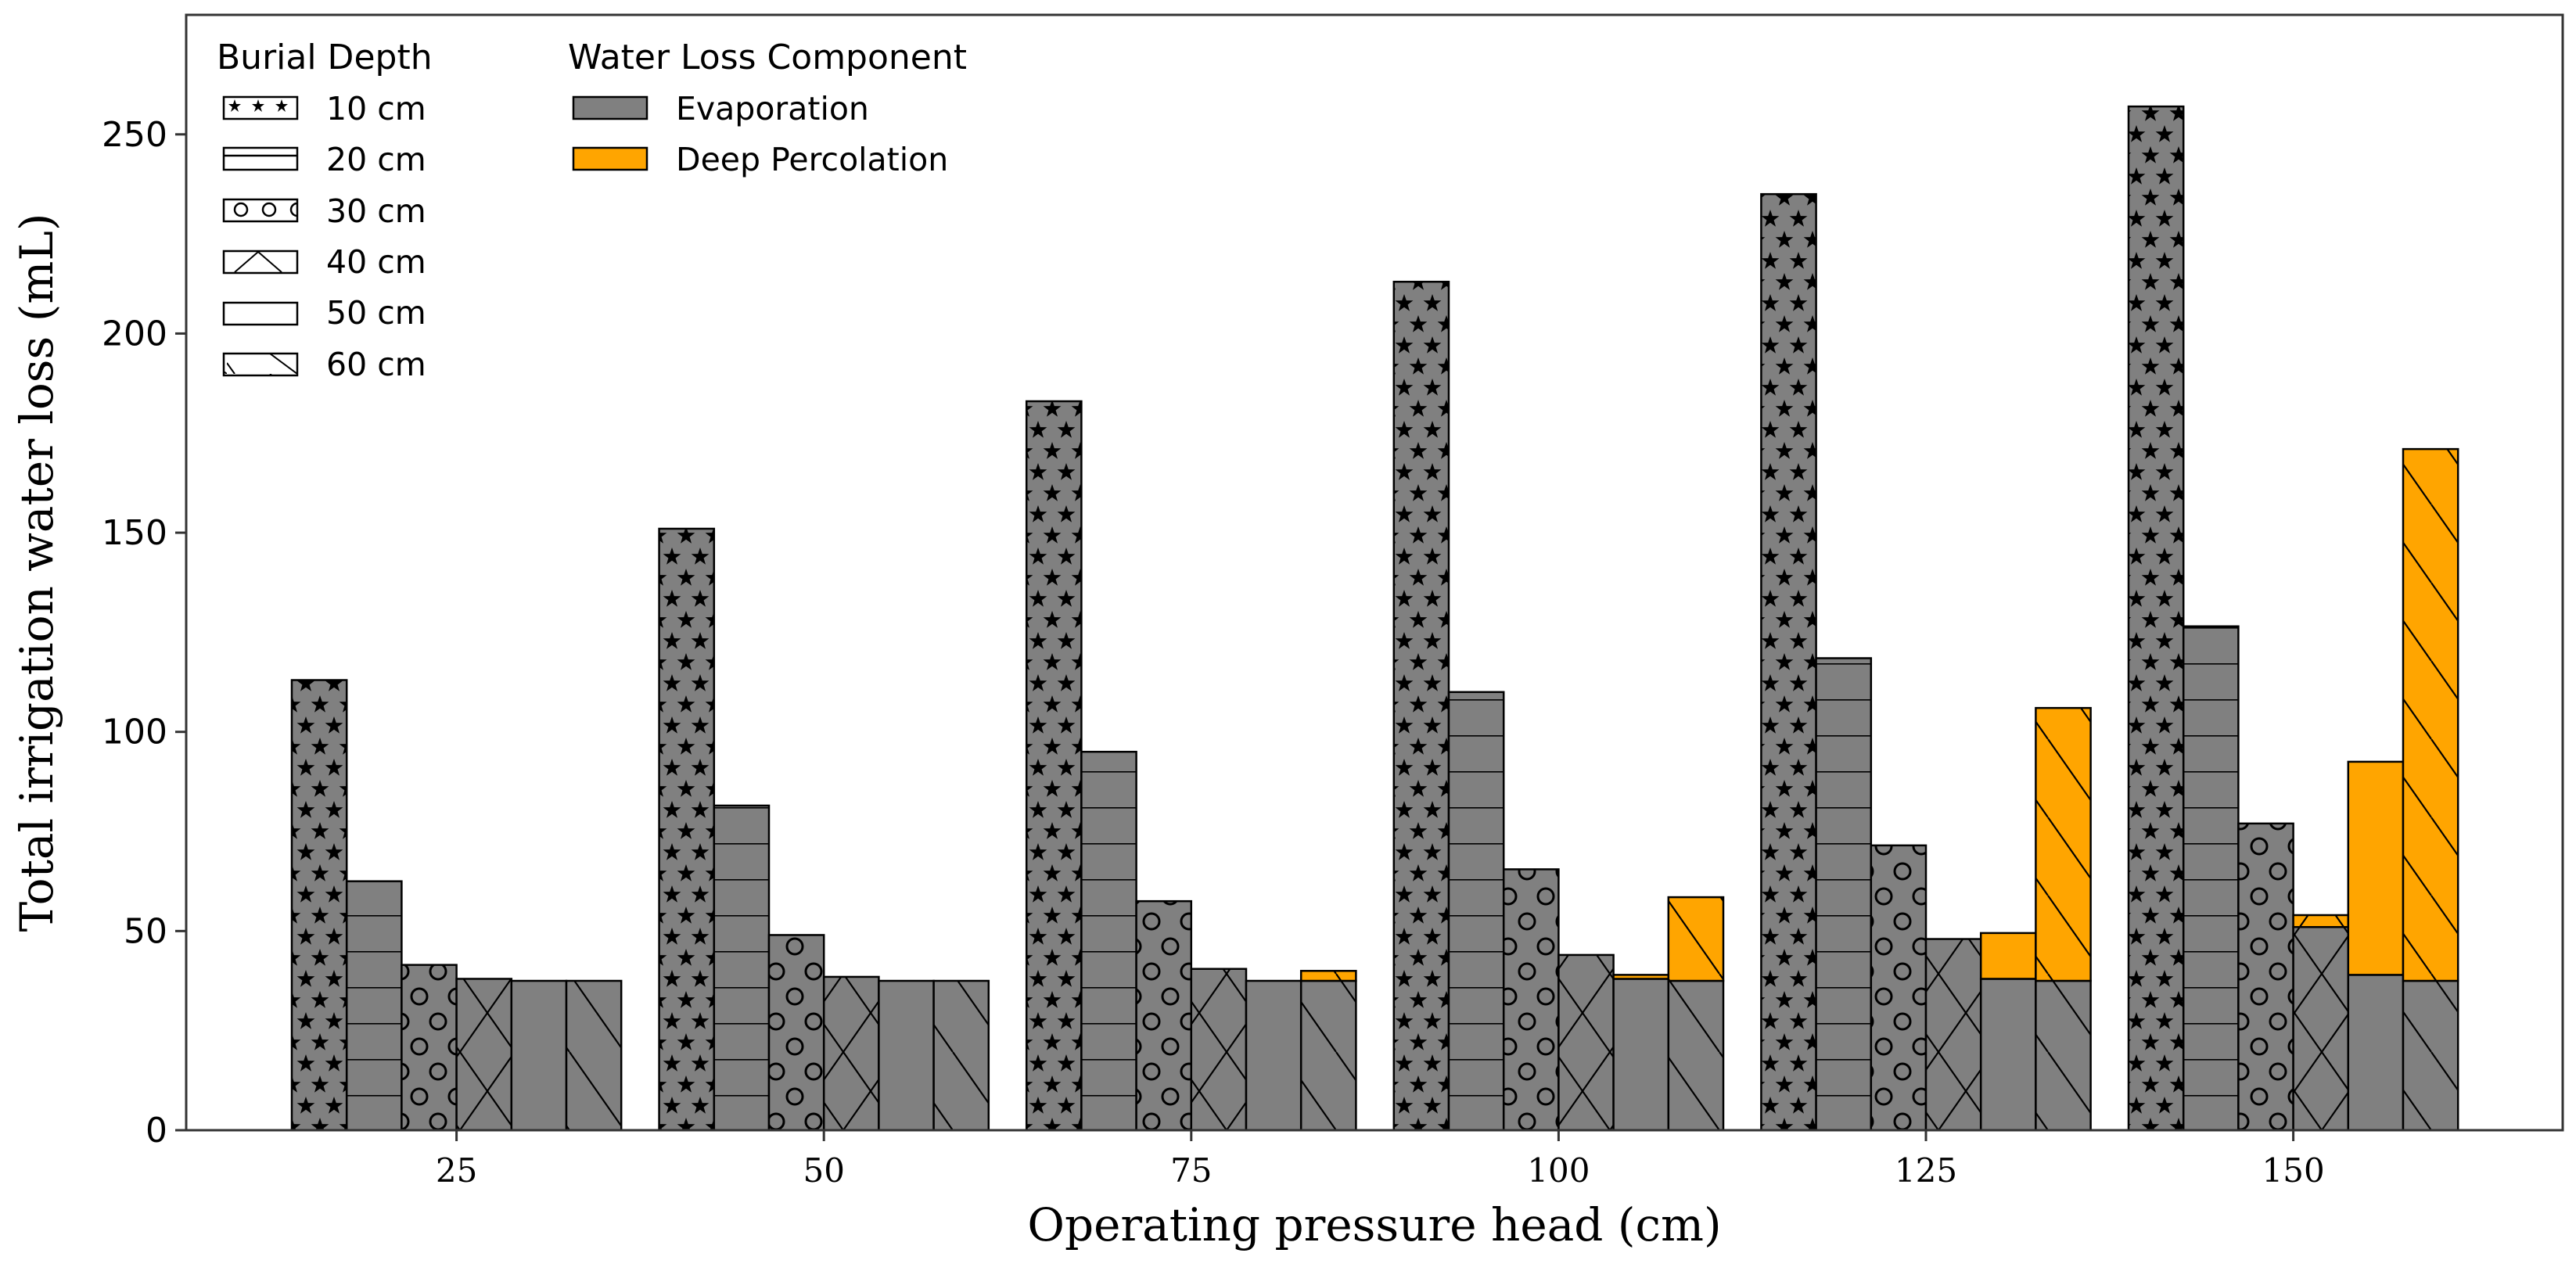  I want to click on bar-50-30cm-evaporation-hatch, so click(797, 1032).